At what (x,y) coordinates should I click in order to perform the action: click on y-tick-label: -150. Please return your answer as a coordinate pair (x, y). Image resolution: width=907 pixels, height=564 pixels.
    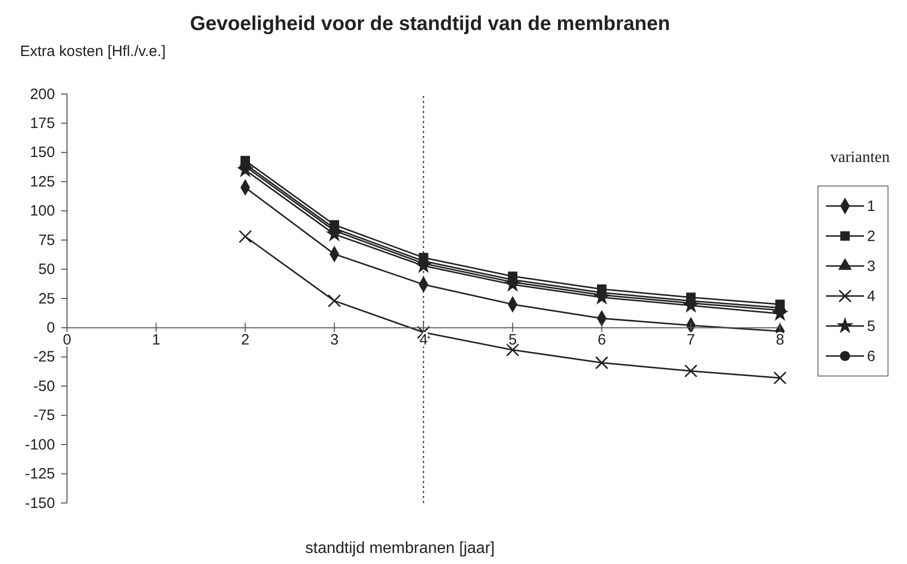
    Looking at the image, I should click on (39, 503).